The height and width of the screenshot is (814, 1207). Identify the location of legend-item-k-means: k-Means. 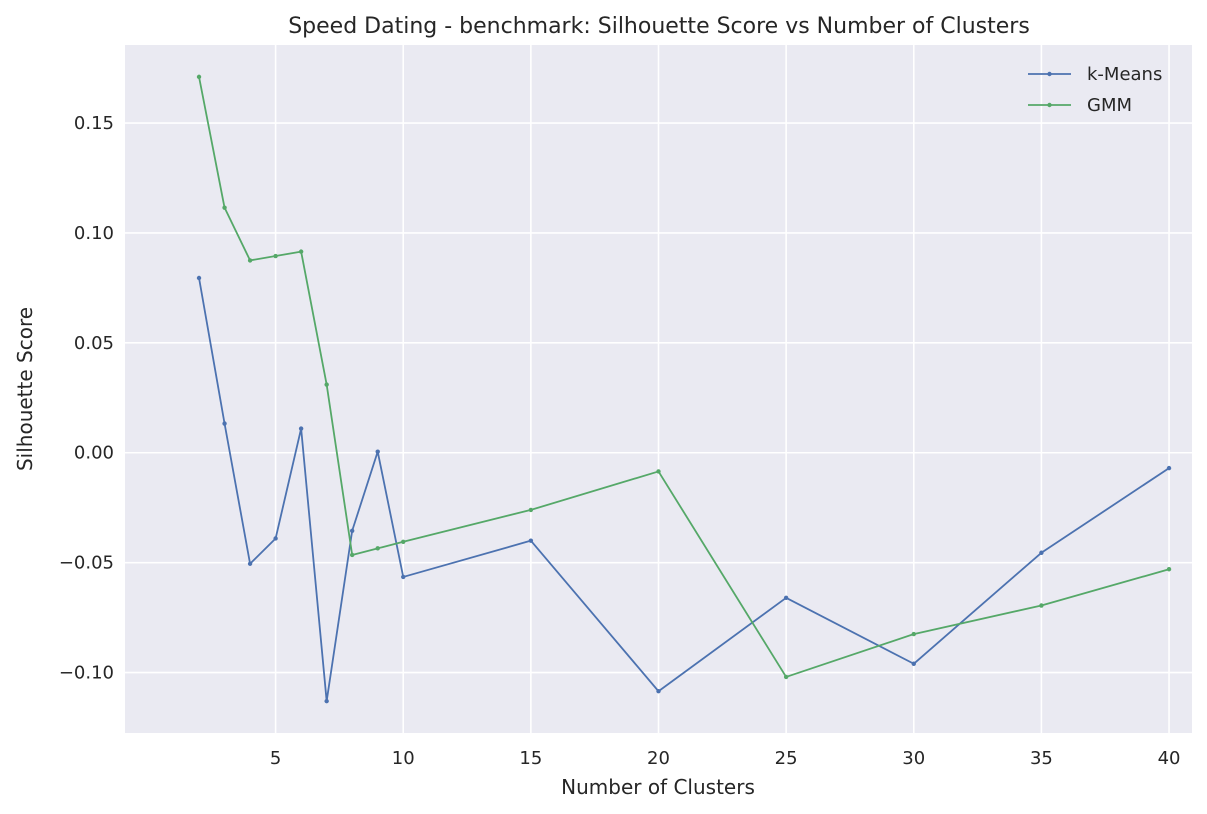
(1095, 74).